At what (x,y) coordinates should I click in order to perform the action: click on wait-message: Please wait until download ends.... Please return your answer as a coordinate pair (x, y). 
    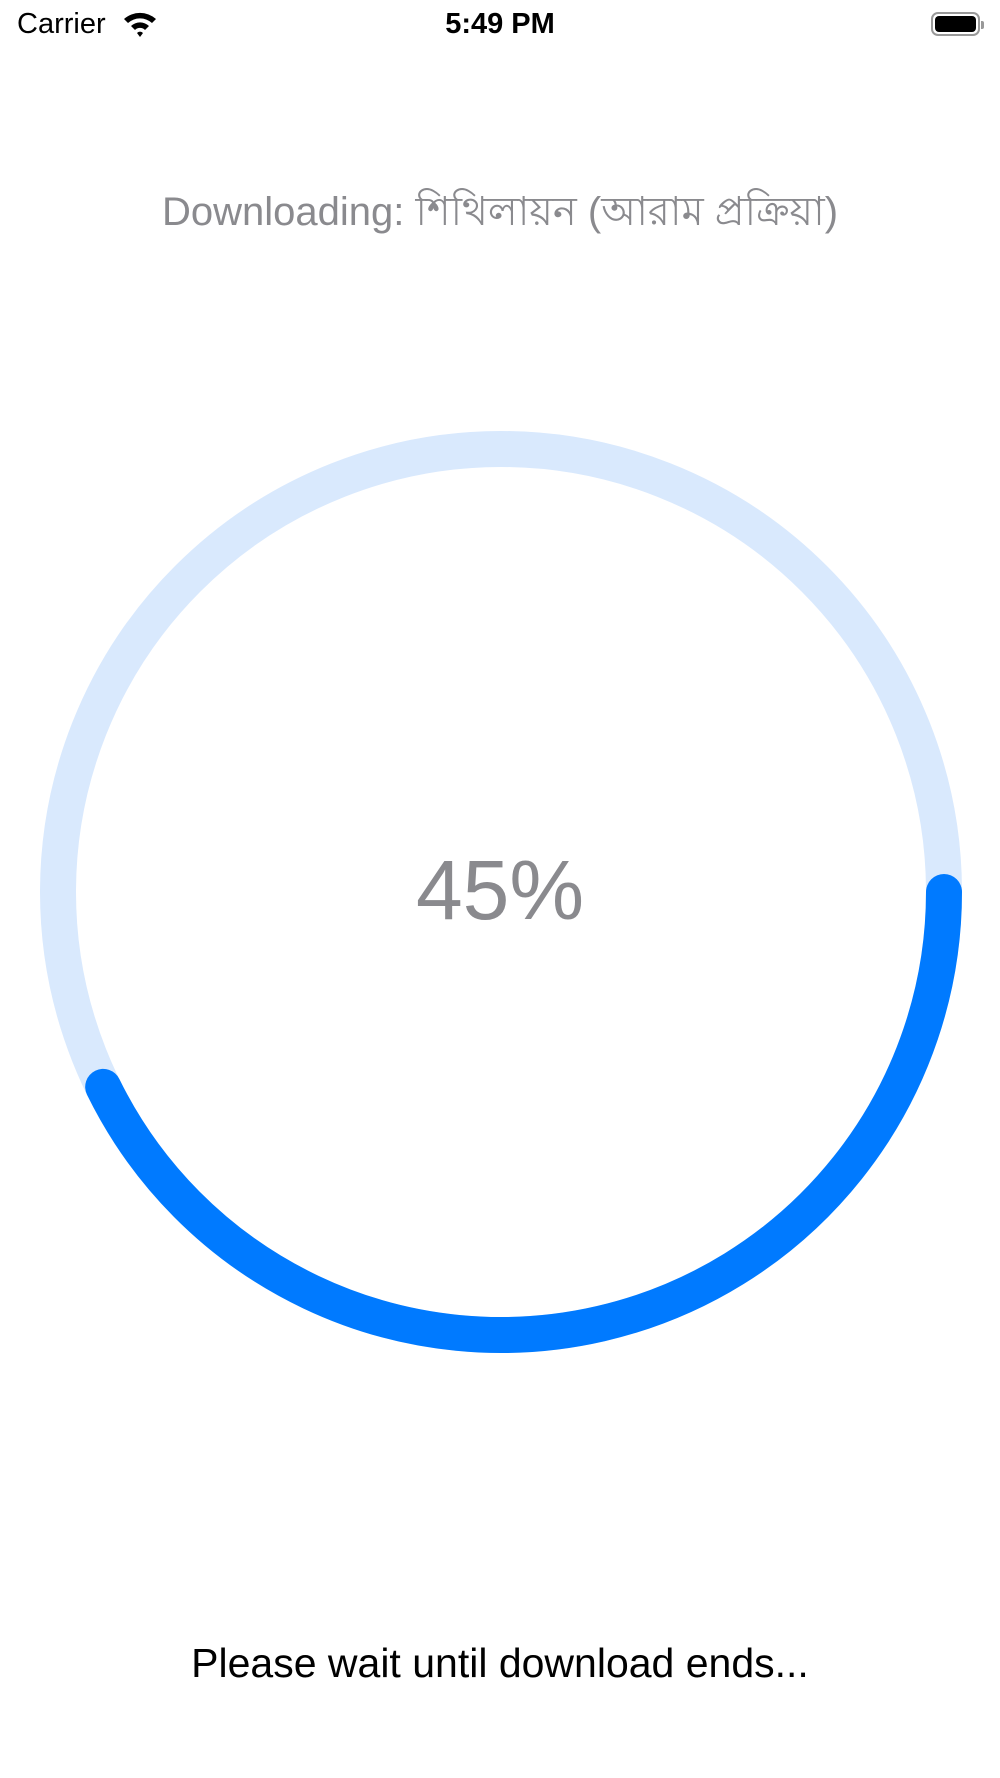
    Looking at the image, I should click on (500, 1663).